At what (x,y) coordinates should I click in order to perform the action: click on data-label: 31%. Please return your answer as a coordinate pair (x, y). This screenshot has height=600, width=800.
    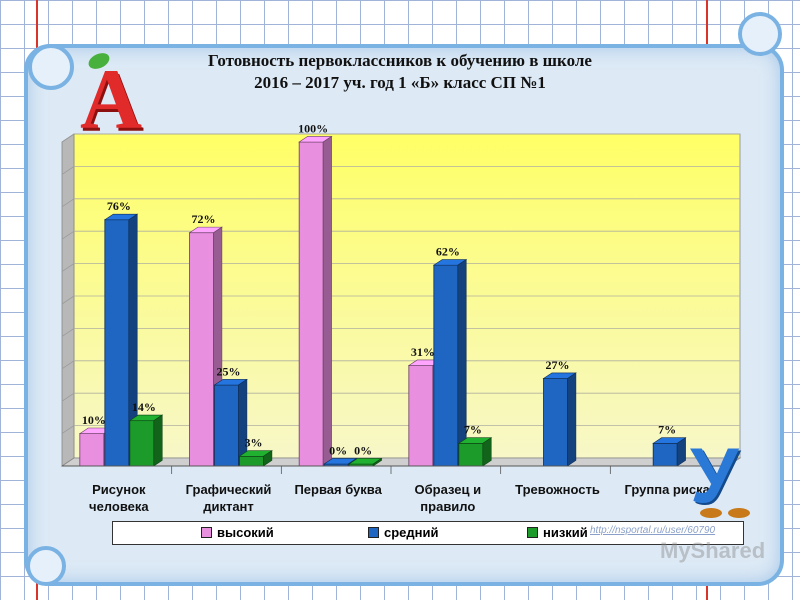
    Looking at the image, I should click on (423, 352).